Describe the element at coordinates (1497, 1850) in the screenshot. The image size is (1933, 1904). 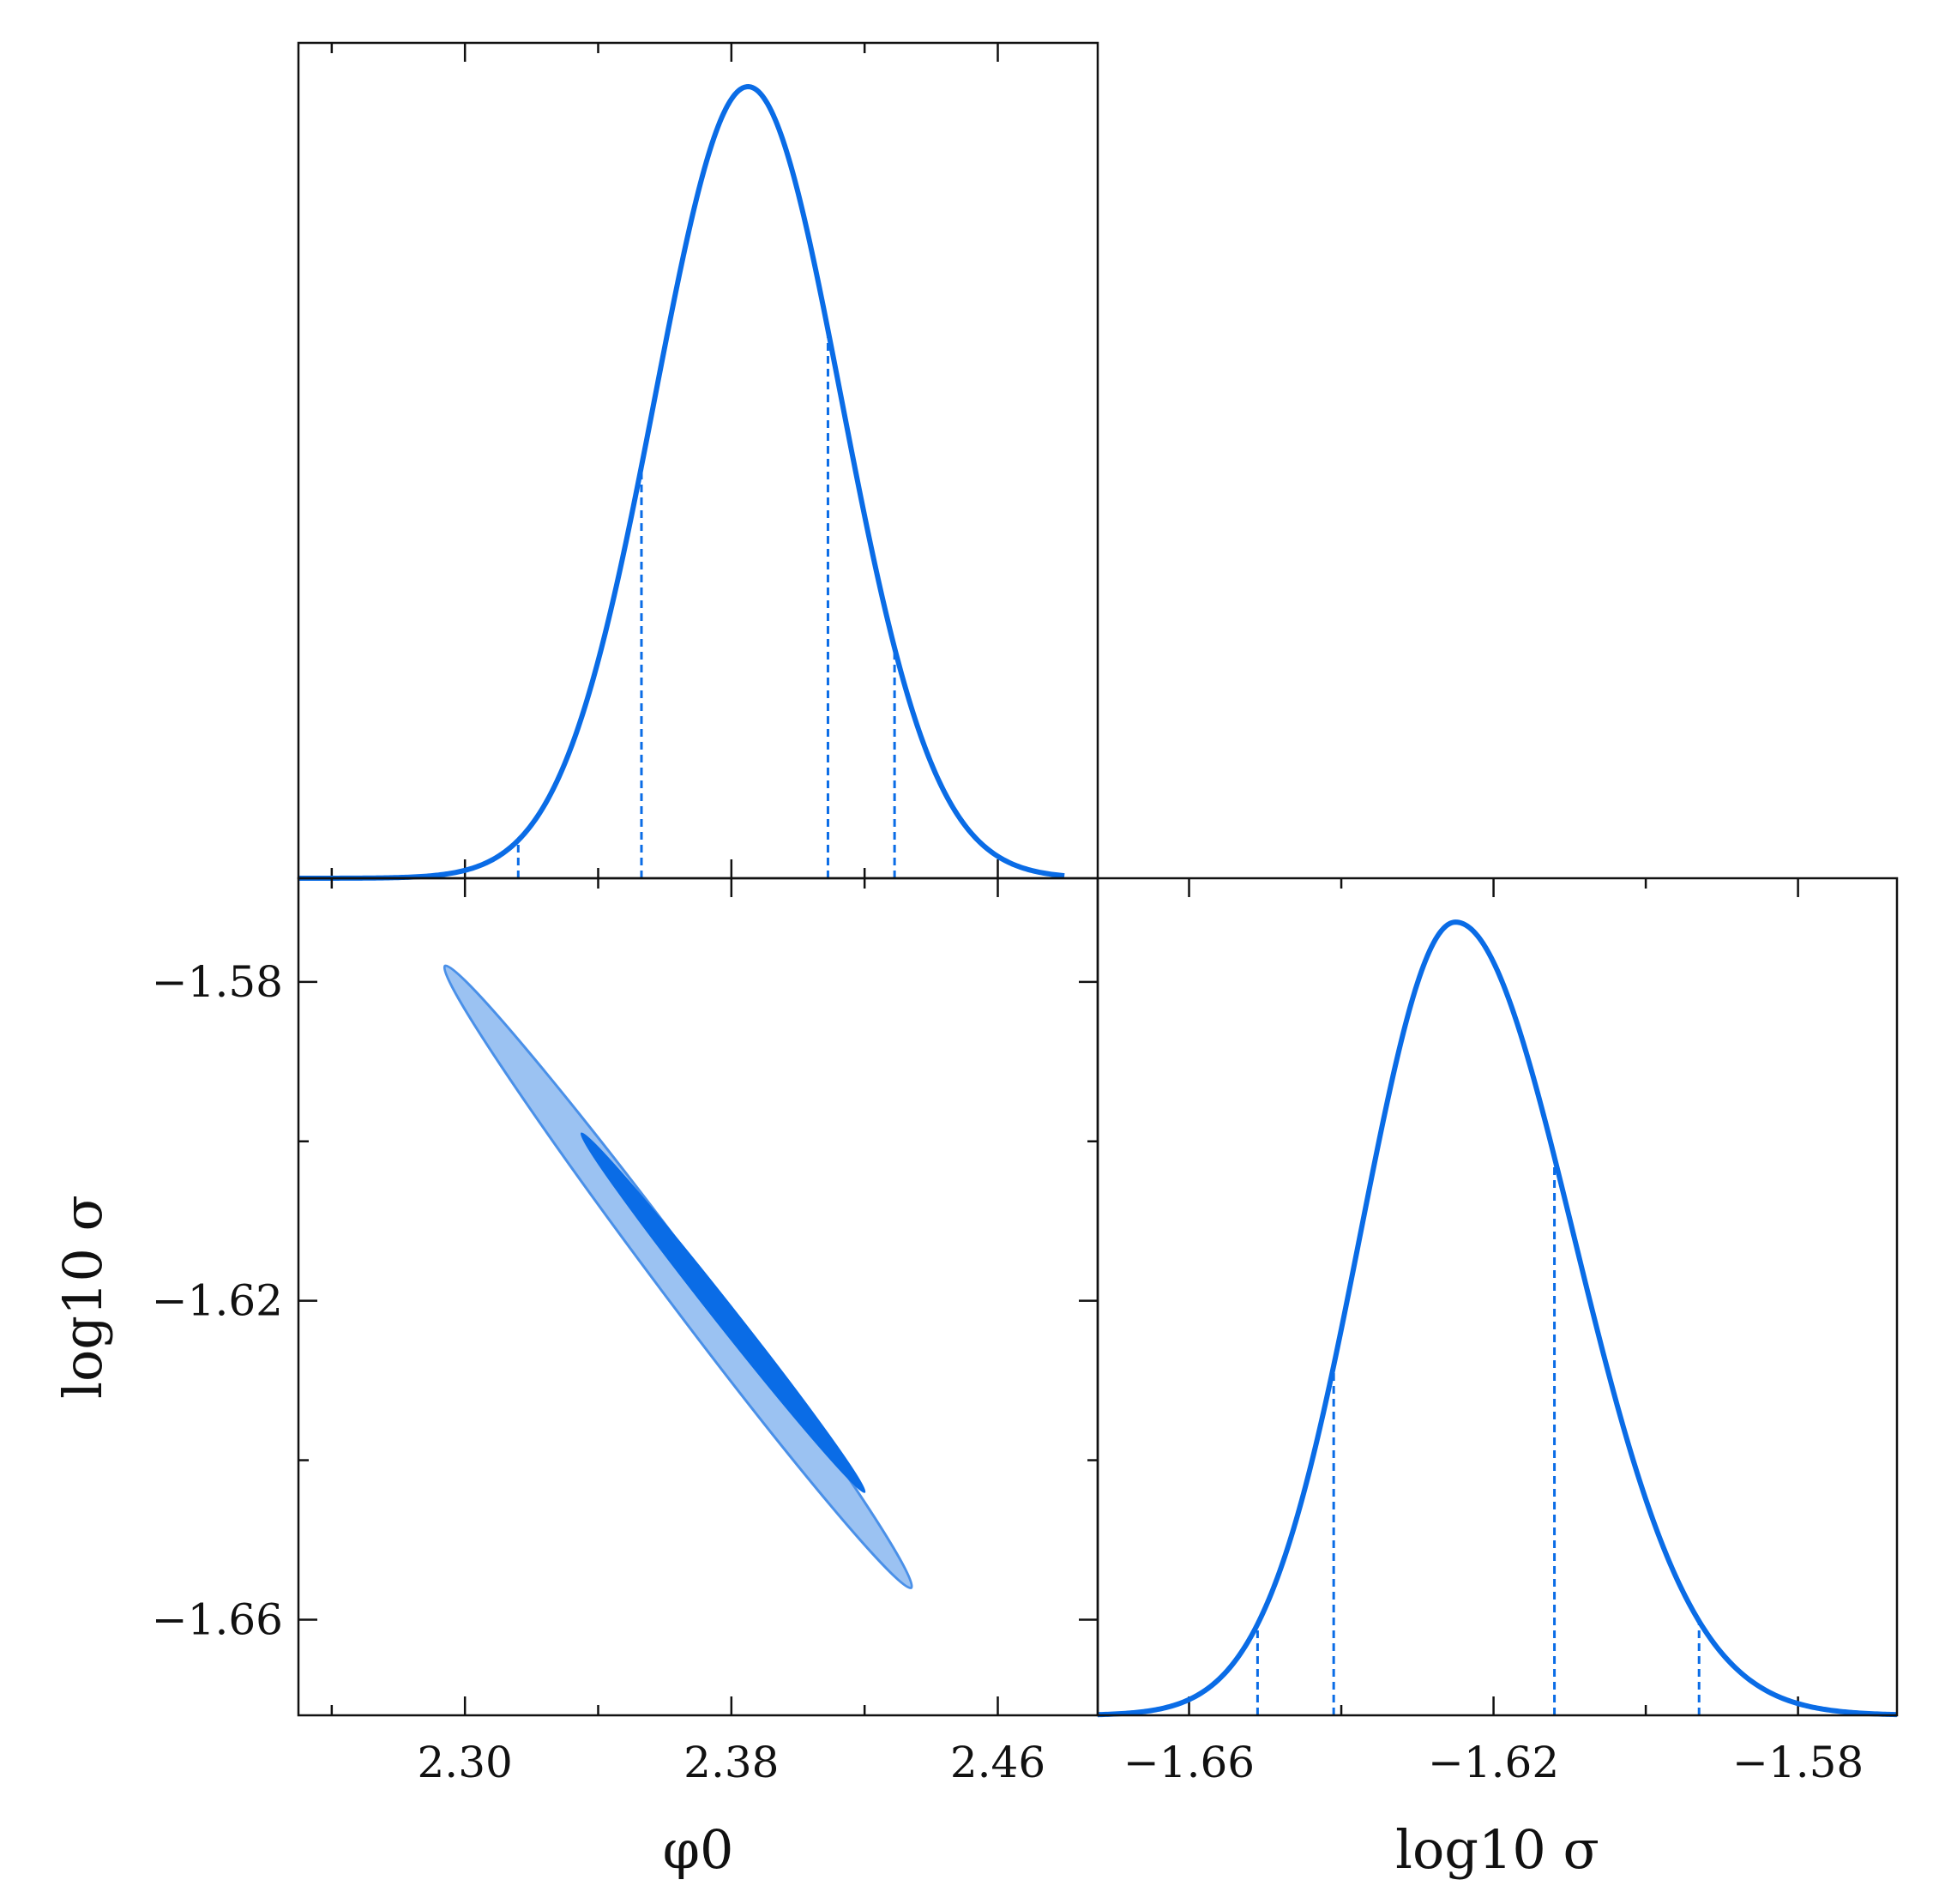
I see `marginal-log10sigma-x-axis-label: log10 σ` at that location.